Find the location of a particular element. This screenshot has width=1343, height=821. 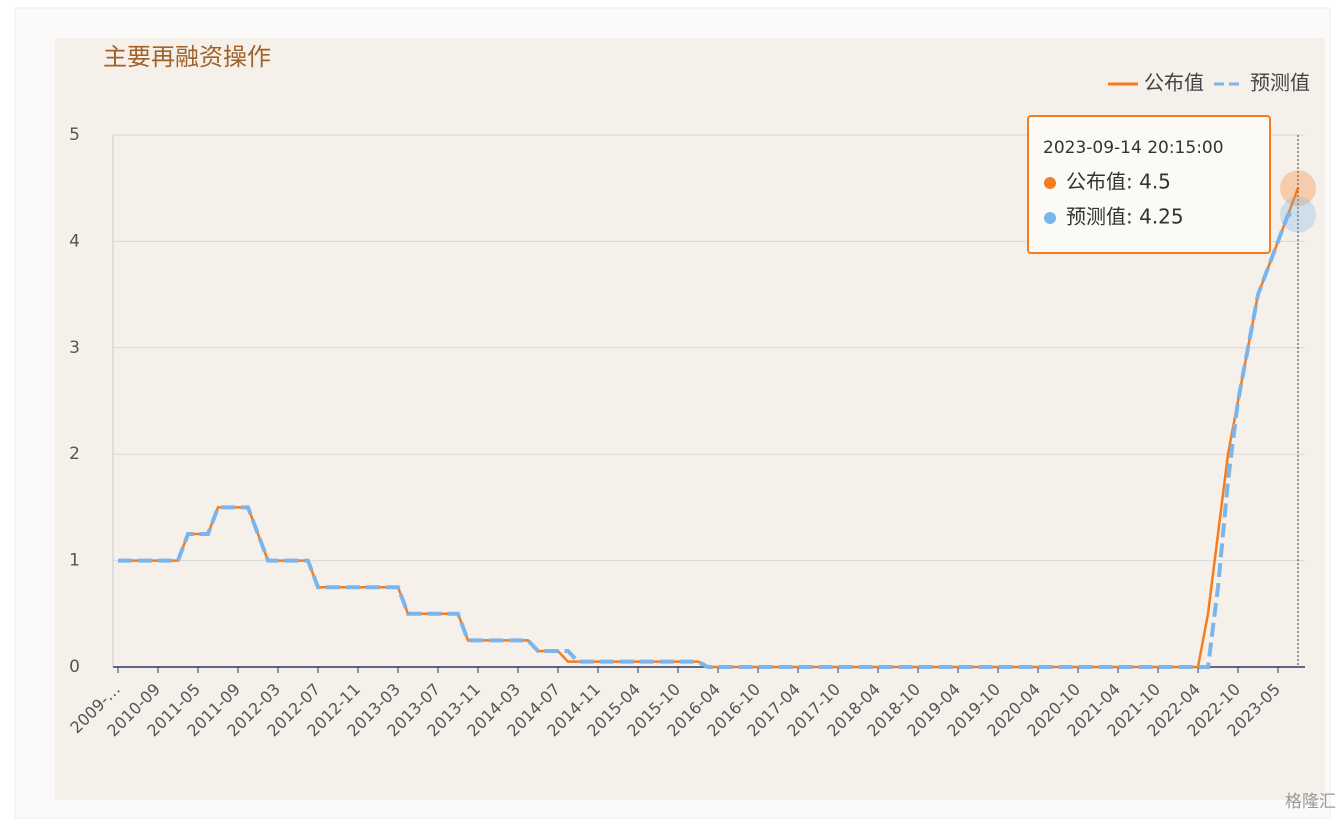

watermark: 格隆汇 is located at coordinates (1310, 802).